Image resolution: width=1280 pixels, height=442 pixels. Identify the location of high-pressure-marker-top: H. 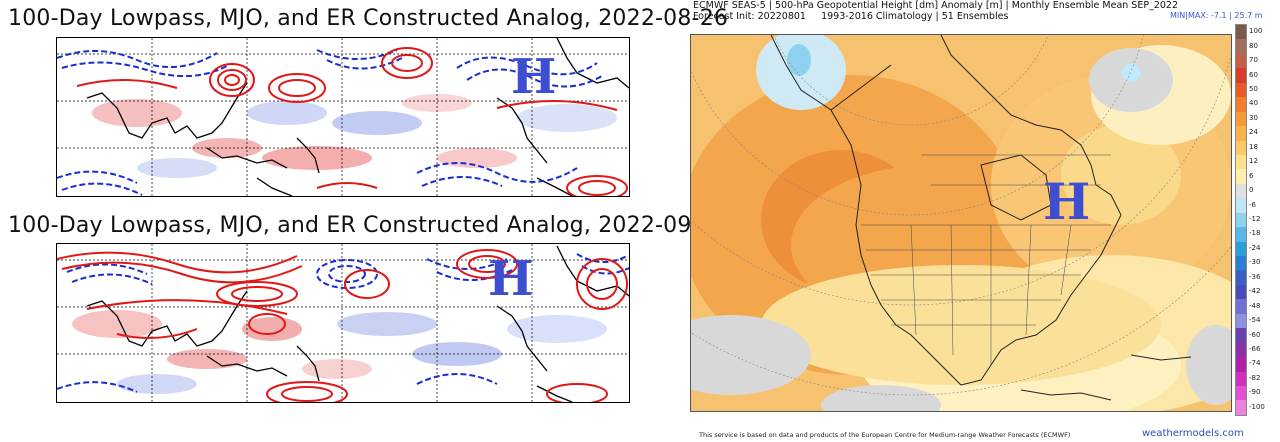
(534, 77).